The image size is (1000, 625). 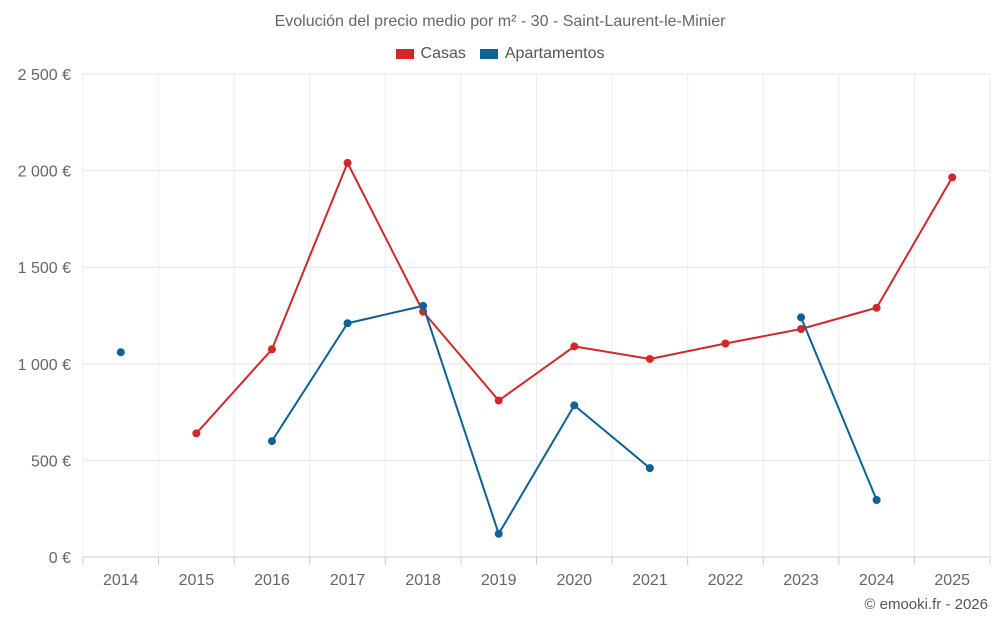 What do you see at coordinates (952, 580) in the screenshot?
I see `x-tick-label: 2025` at bounding box center [952, 580].